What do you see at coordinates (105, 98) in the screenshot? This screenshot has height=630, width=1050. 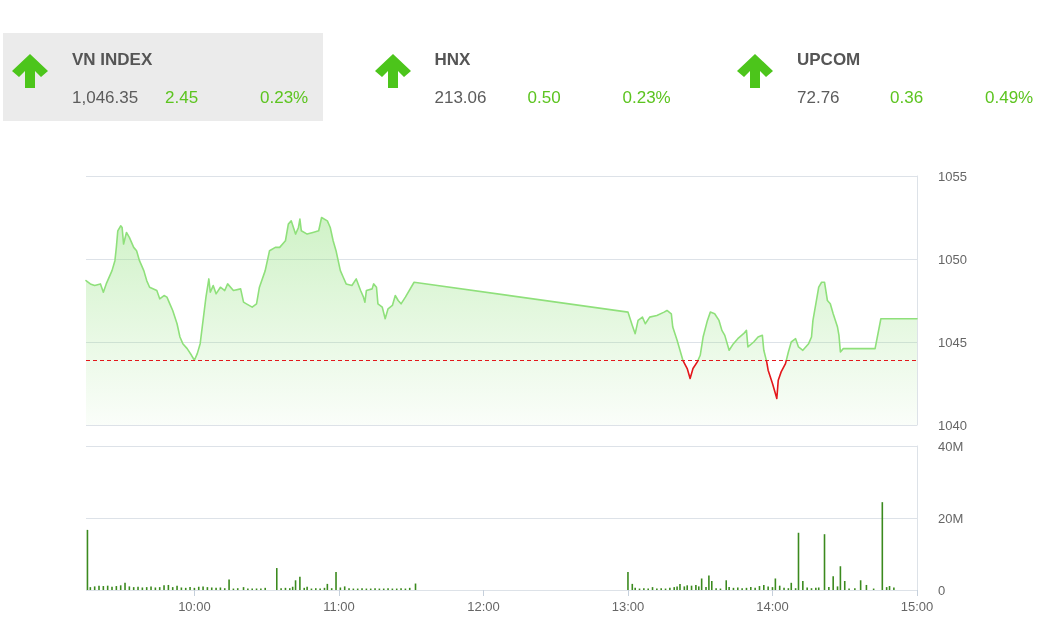 I see `text: 1,046.35` at bounding box center [105, 98].